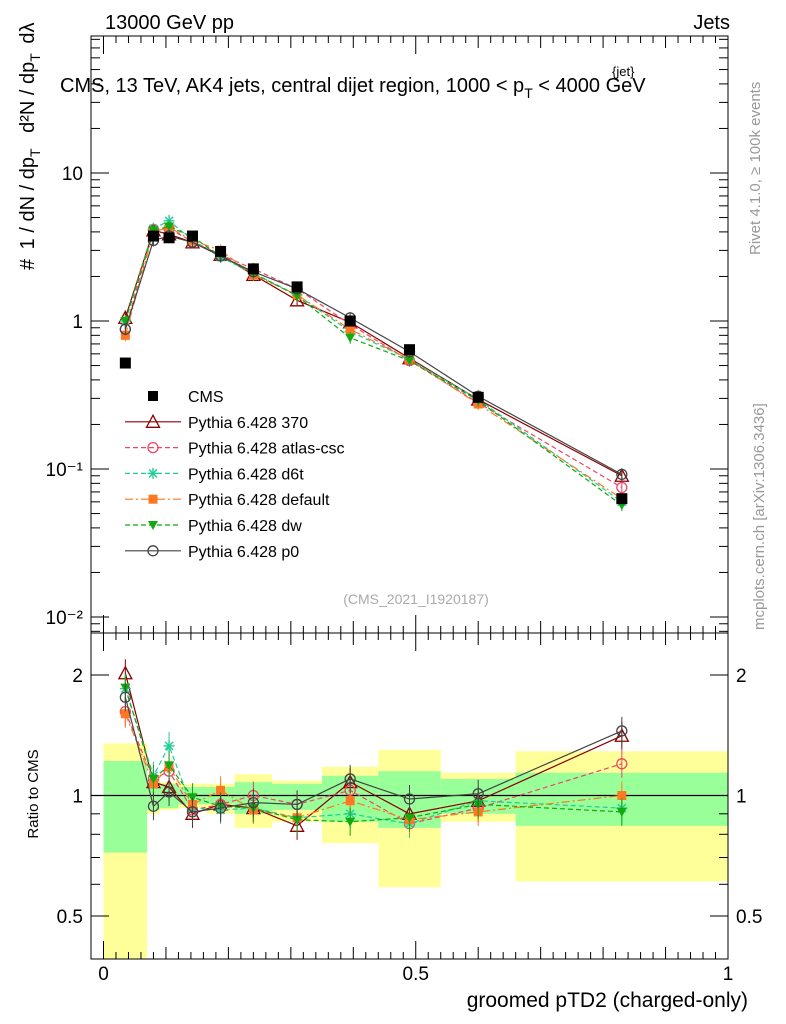  Describe the element at coordinates (28, 264) in the screenshot. I see `y-label-hash: #` at that location.